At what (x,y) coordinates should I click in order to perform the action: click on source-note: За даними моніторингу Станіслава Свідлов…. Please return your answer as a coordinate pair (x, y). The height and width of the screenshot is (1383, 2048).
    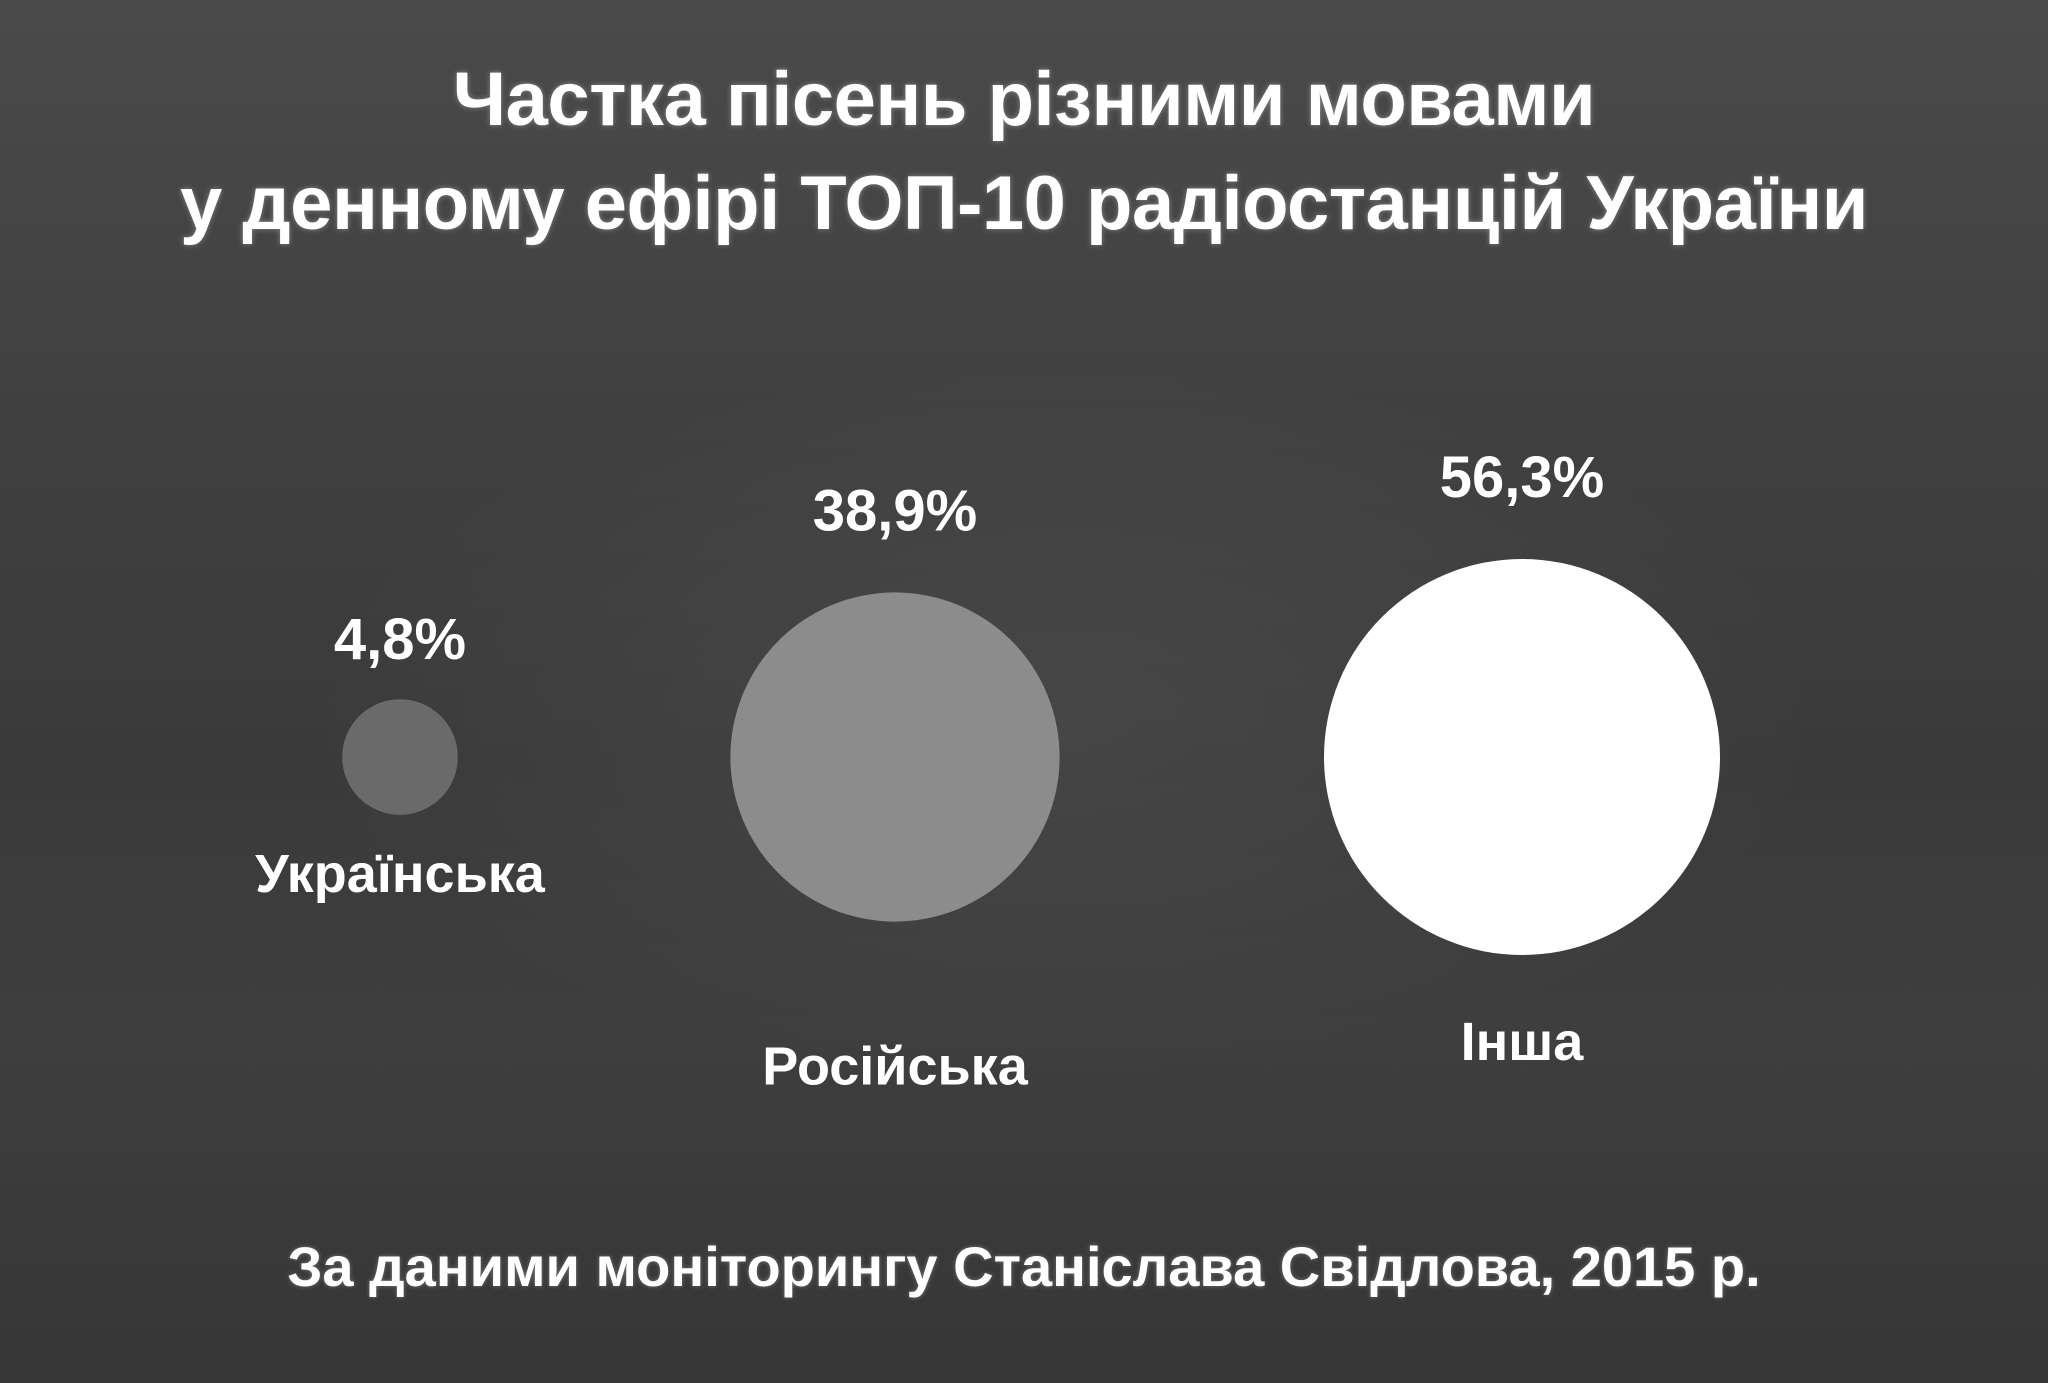
    Looking at the image, I should click on (1024, 1266).